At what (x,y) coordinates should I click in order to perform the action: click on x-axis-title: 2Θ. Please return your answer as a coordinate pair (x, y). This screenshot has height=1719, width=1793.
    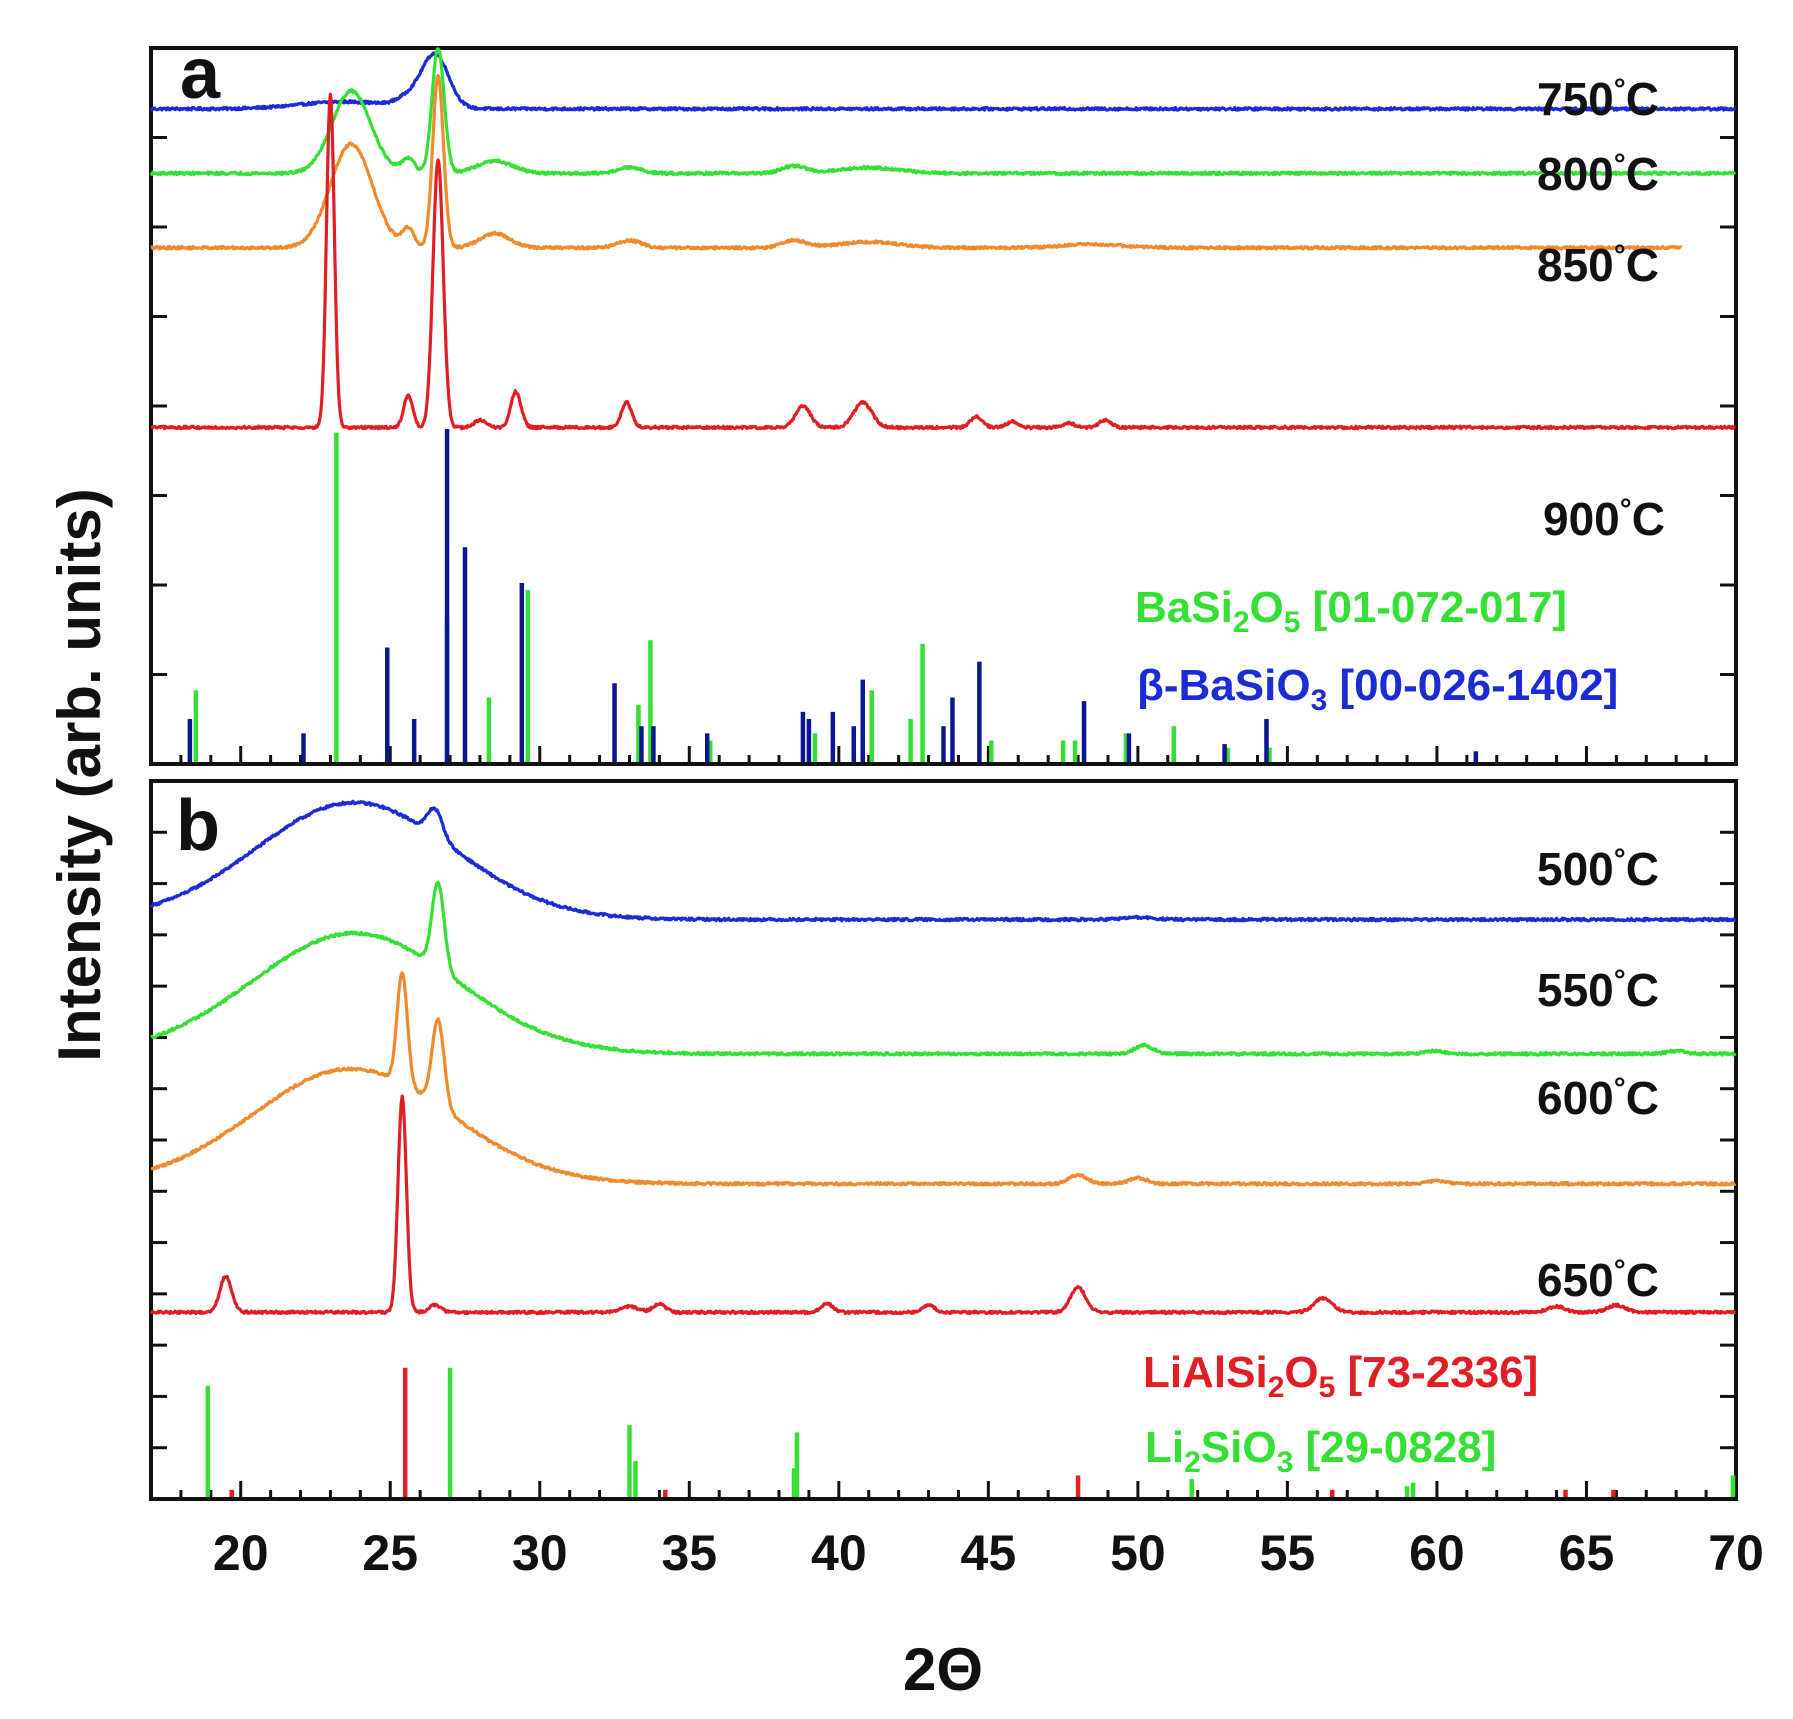
    Looking at the image, I should click on (943, 1669).